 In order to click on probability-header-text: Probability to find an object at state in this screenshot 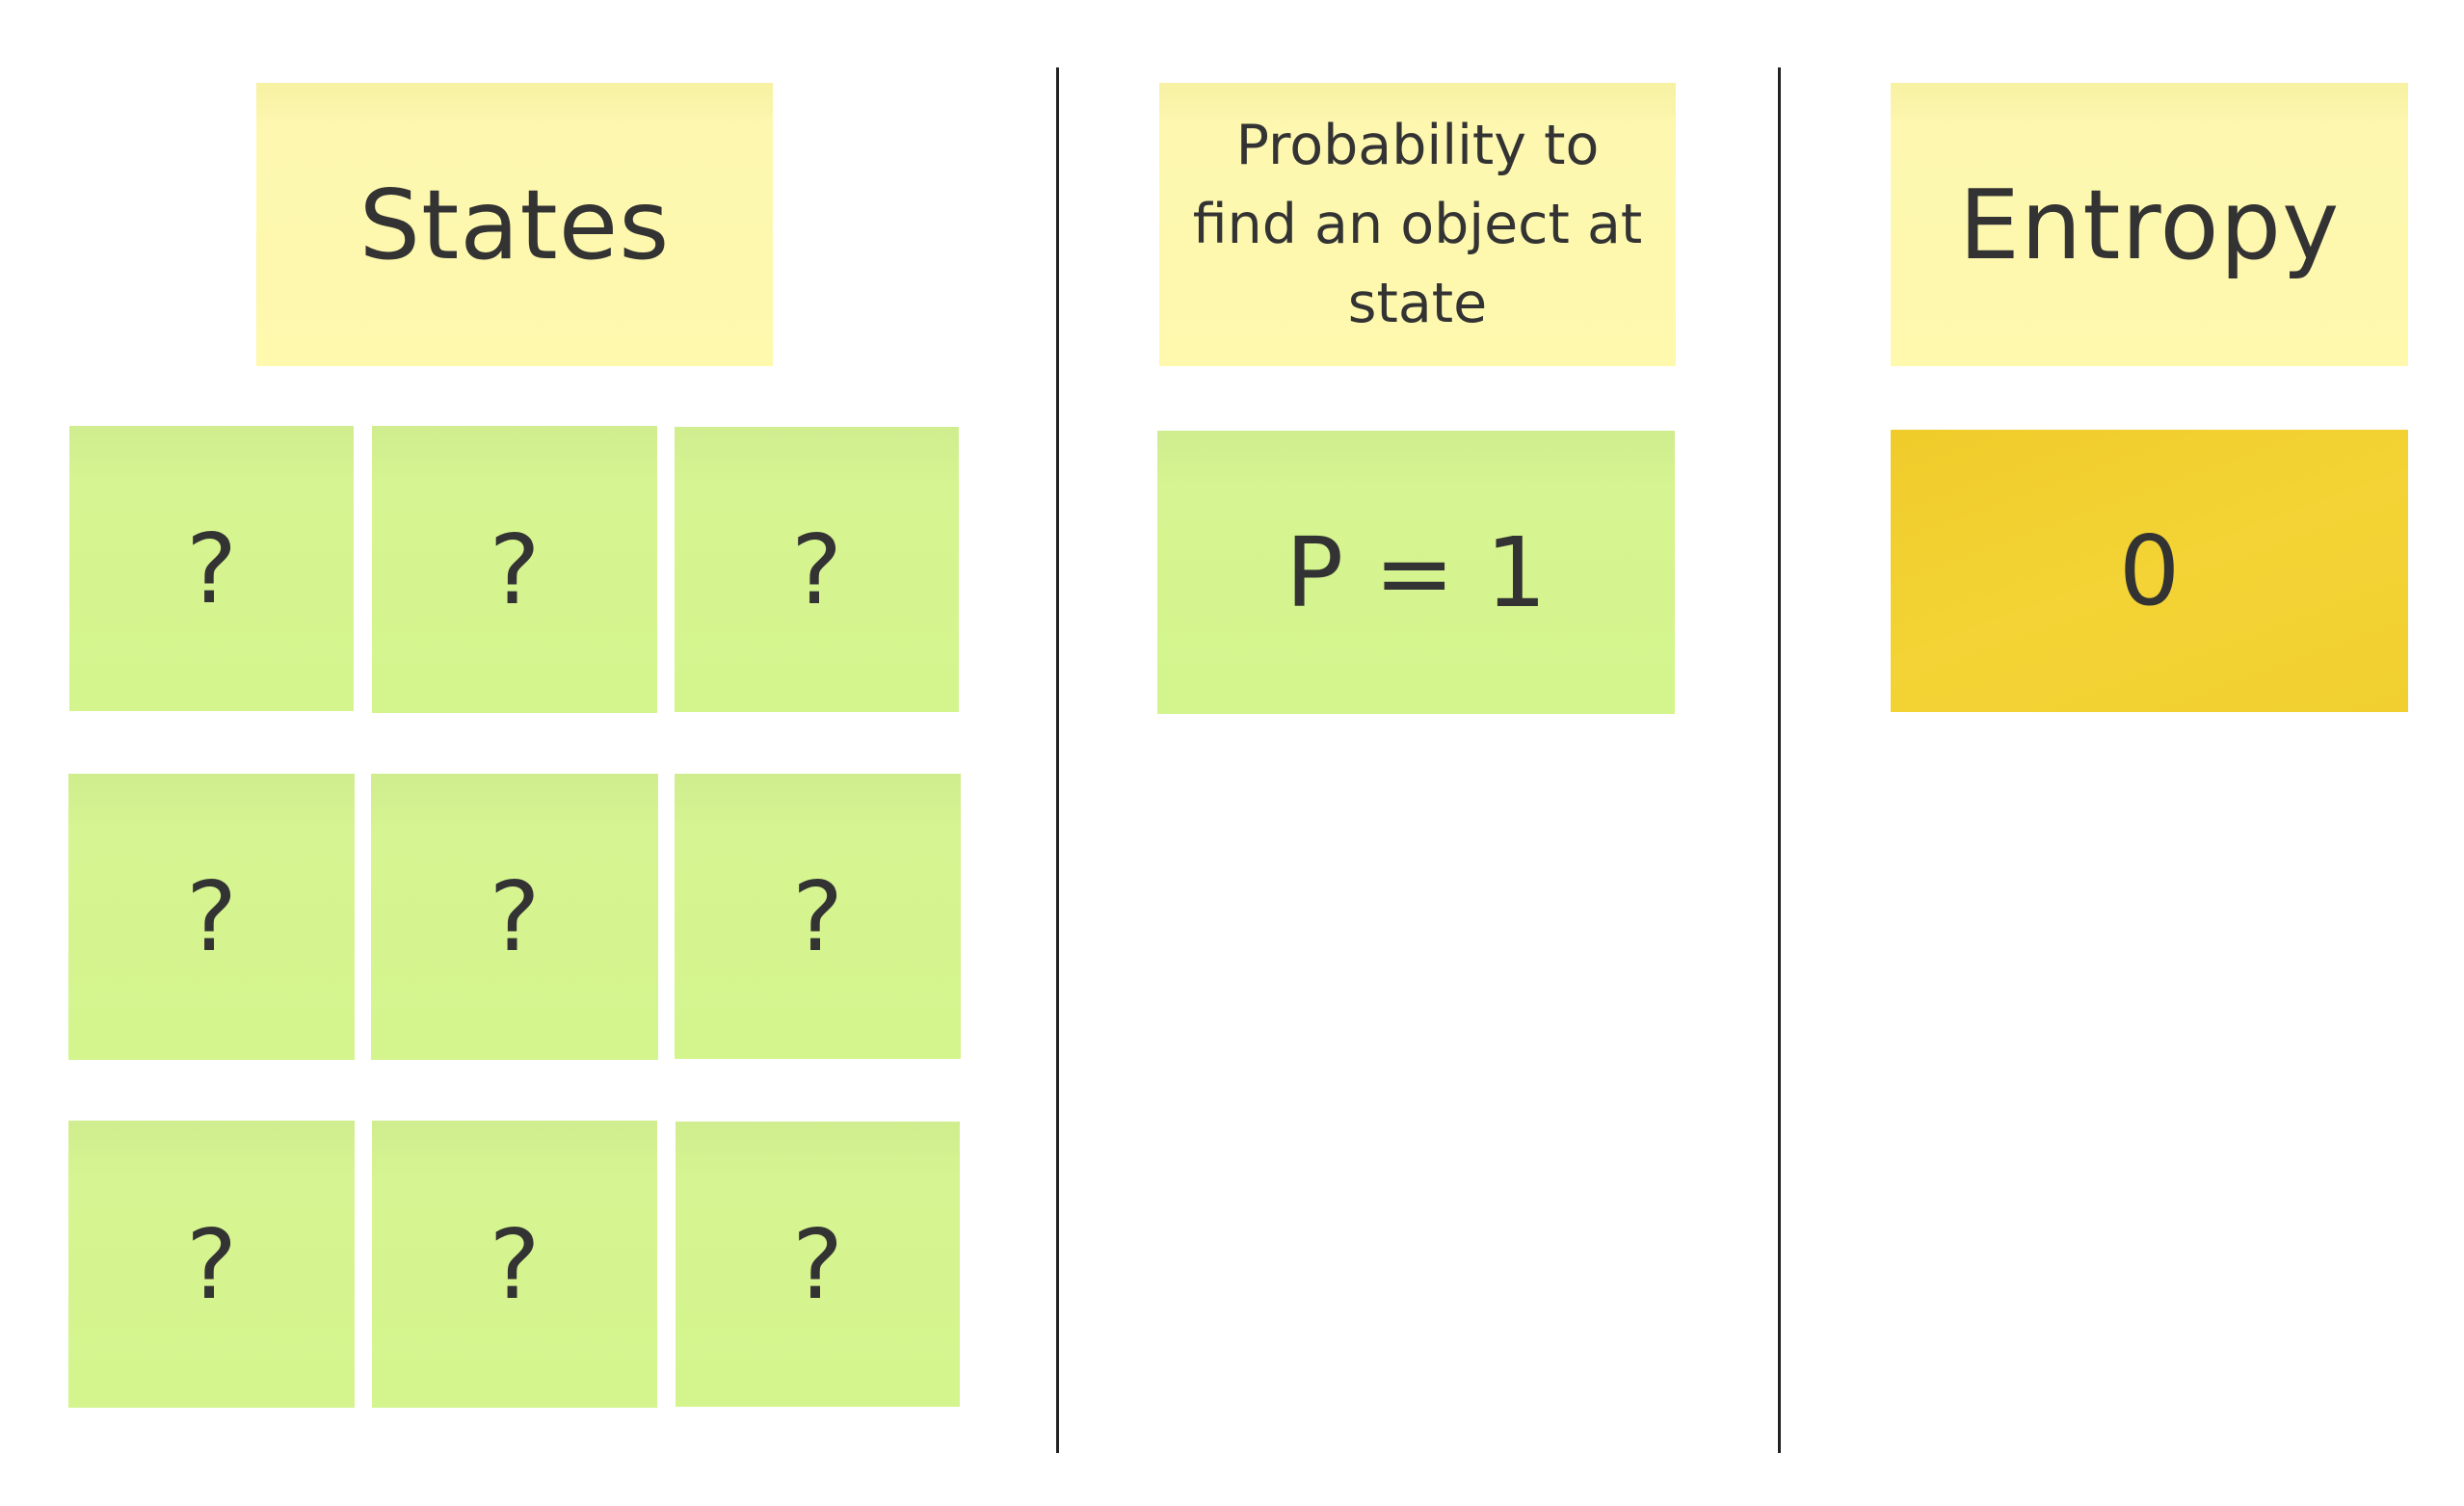, I will do `click(1417, 224)`.